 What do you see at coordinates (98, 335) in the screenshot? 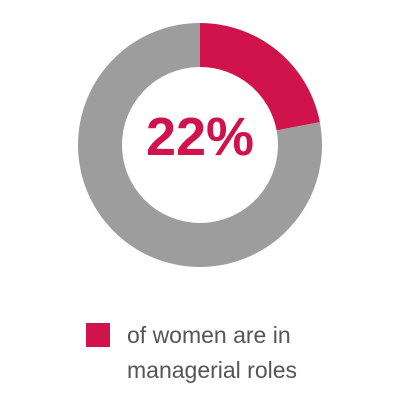
I see `legend-swatch` at bounding box center [98, 335].